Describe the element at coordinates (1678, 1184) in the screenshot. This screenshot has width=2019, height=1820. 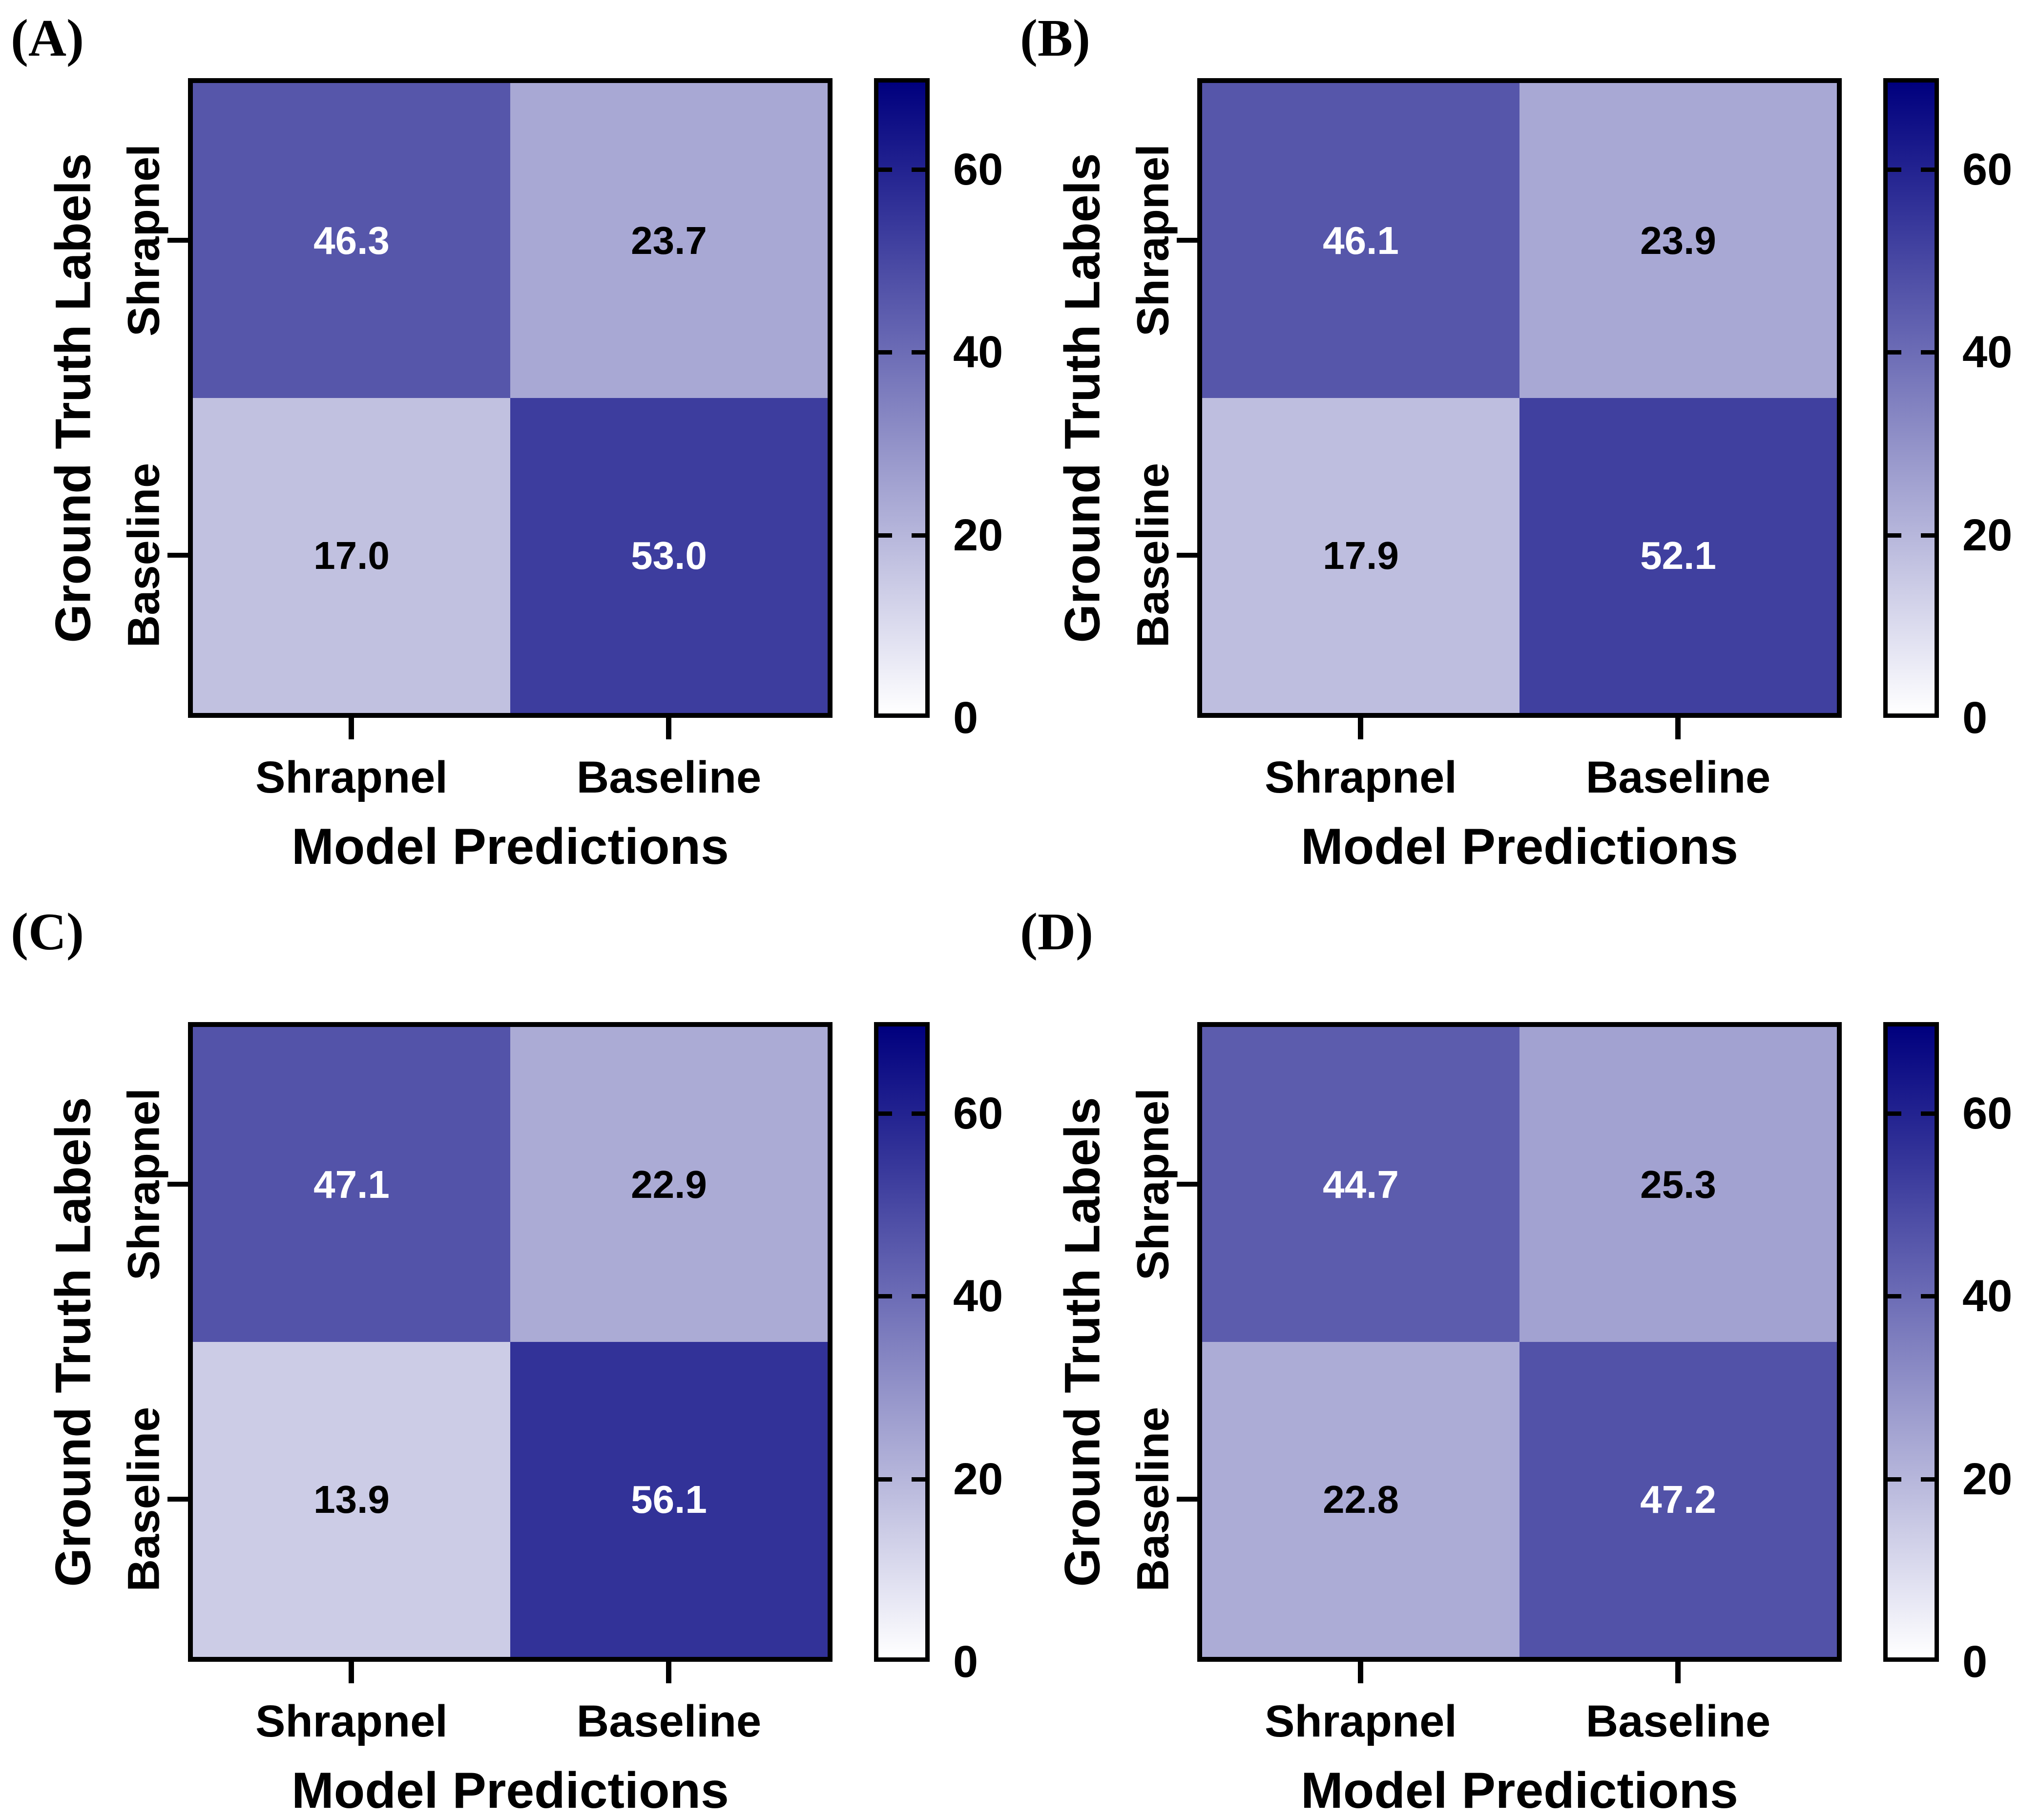
I see `matrix-cell-shrapnel-baseline: 25.3` at that location.